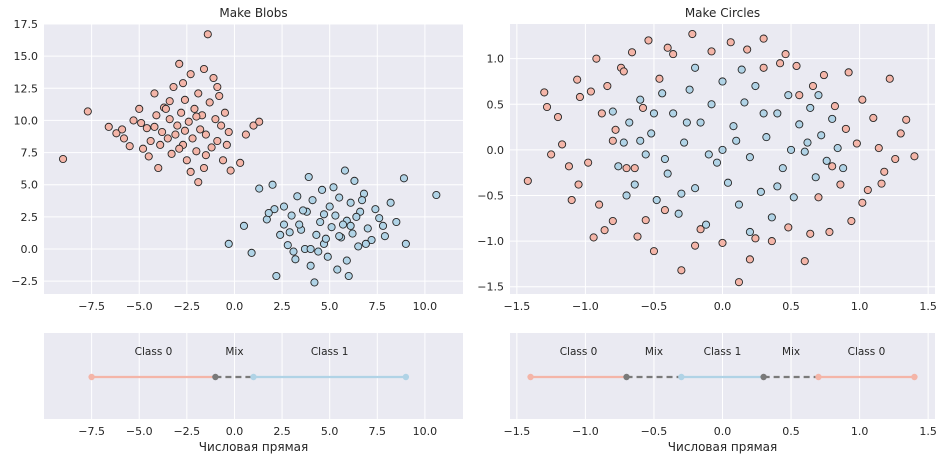 This screenshot has width=945, height=471. I want to click on segment-label: Mix, so click(654, 352).